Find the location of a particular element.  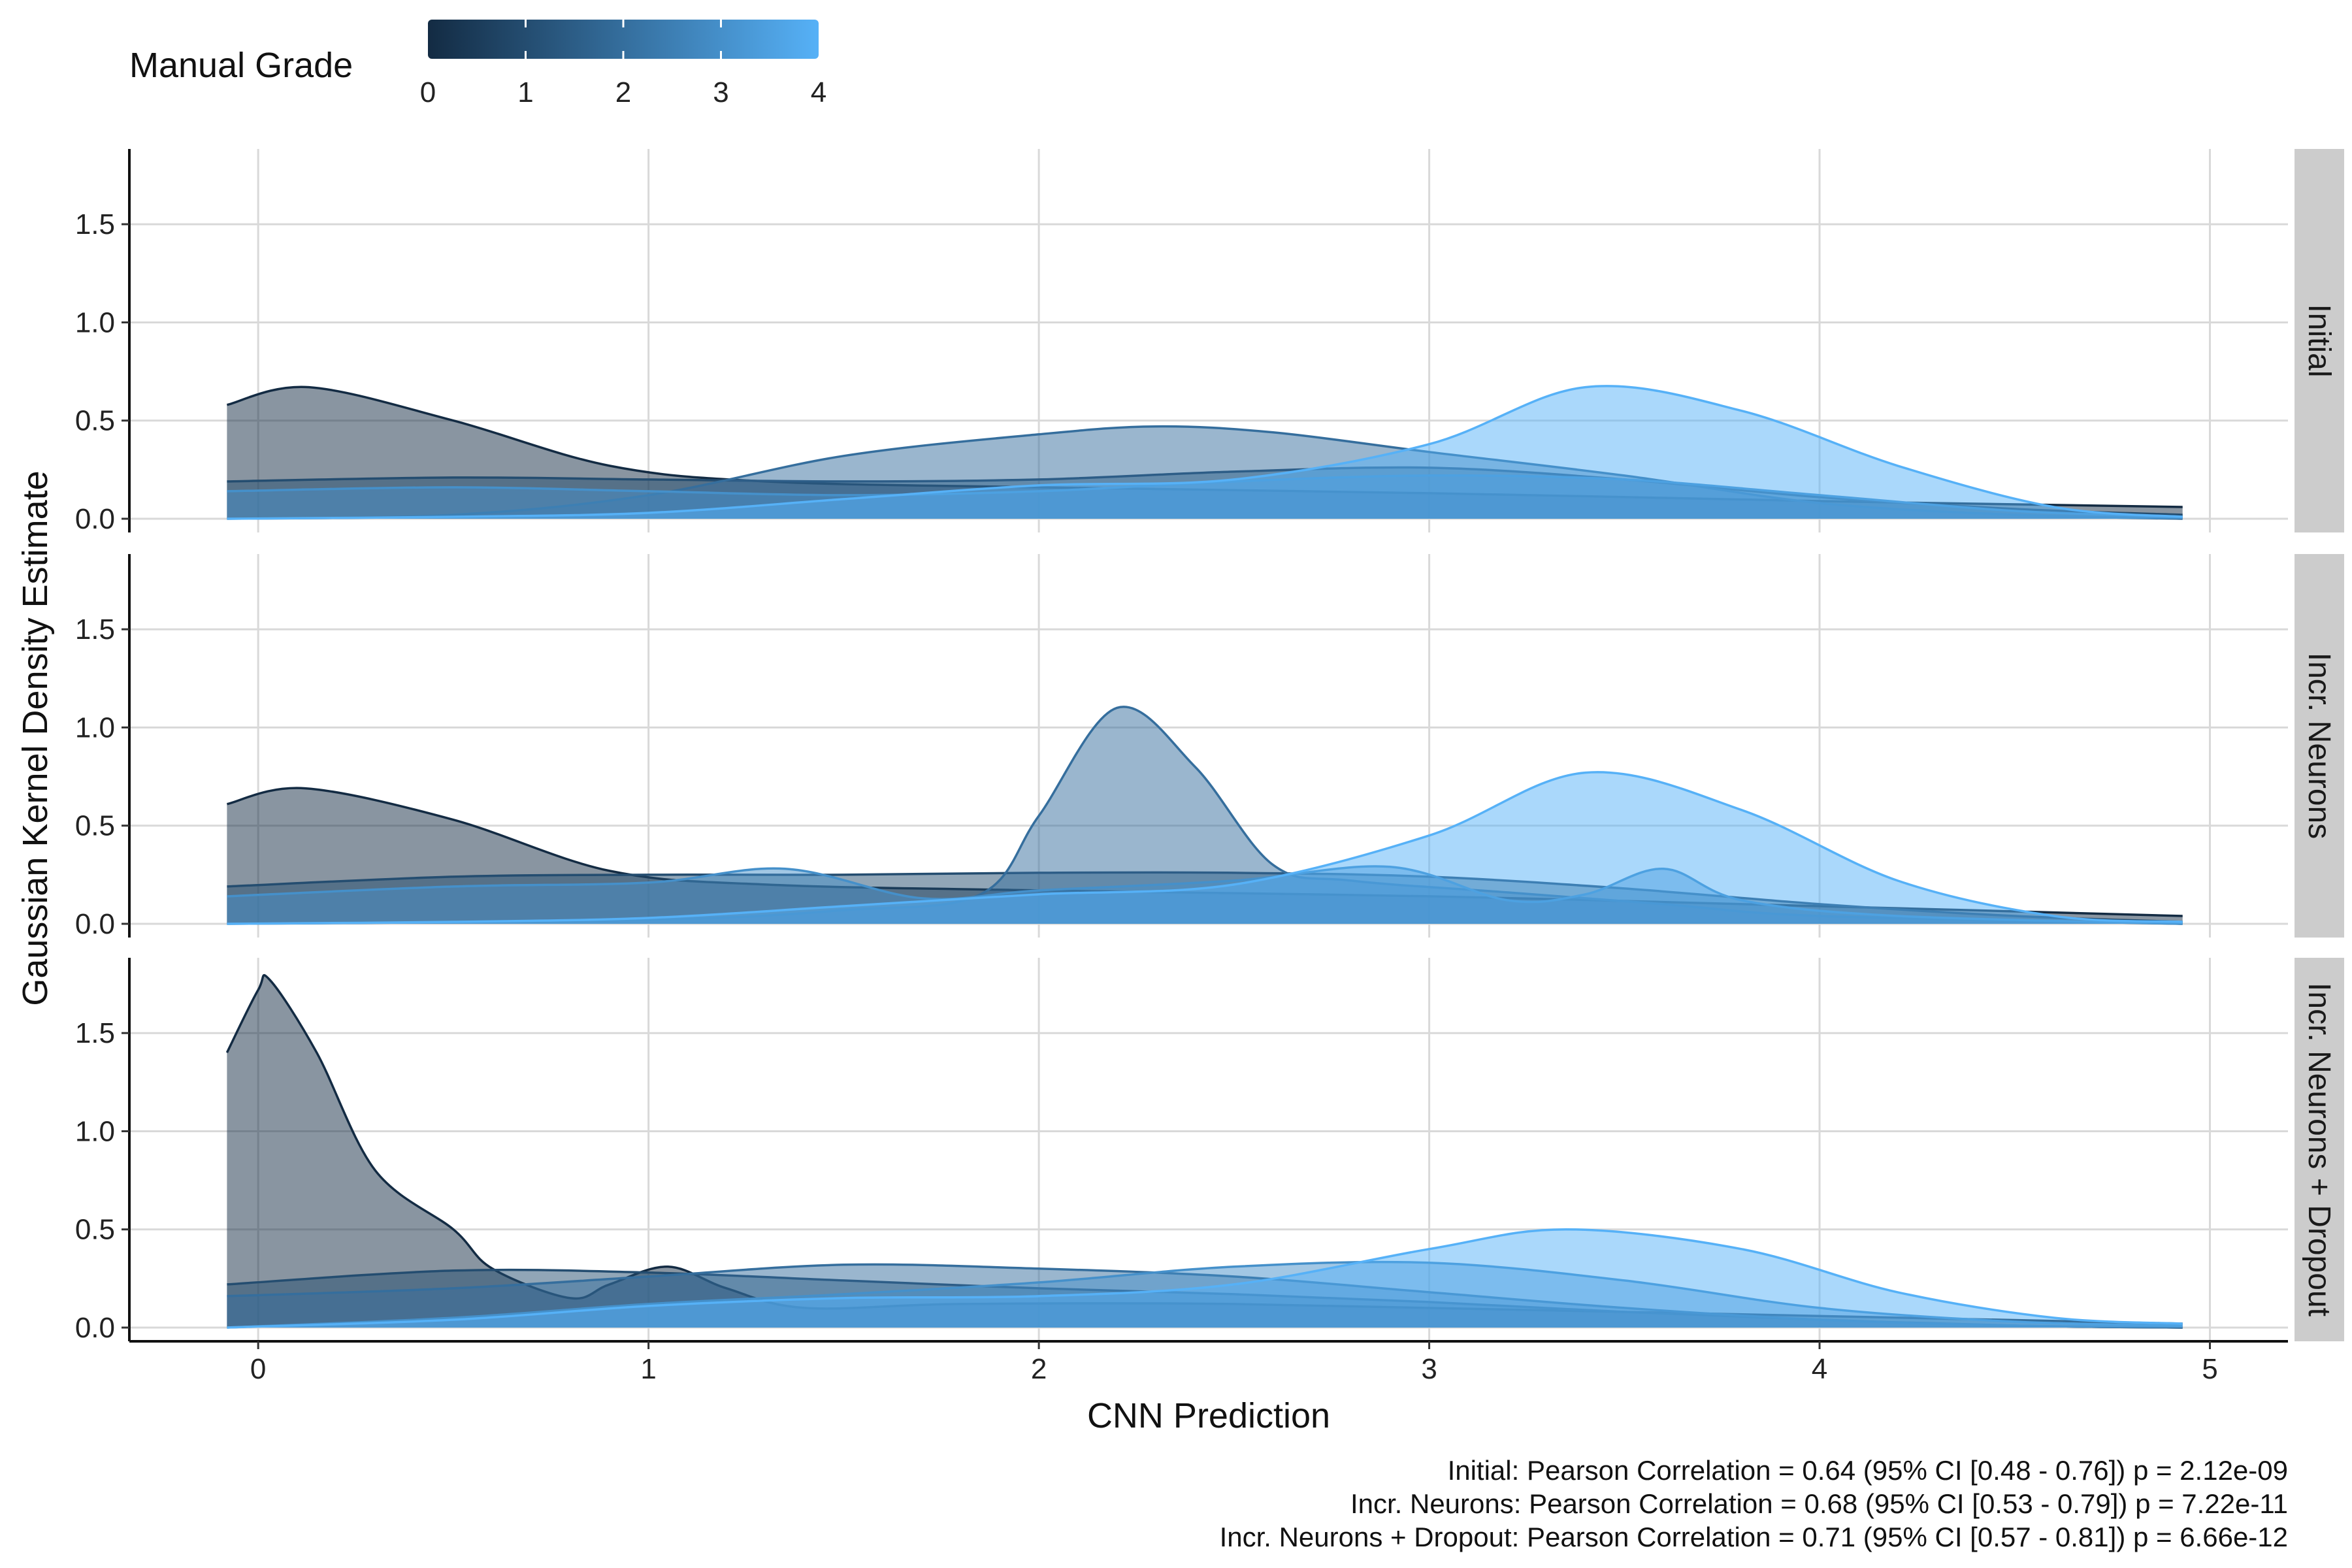

x-tick-label: 1 is located at coordinates (648, 1369).